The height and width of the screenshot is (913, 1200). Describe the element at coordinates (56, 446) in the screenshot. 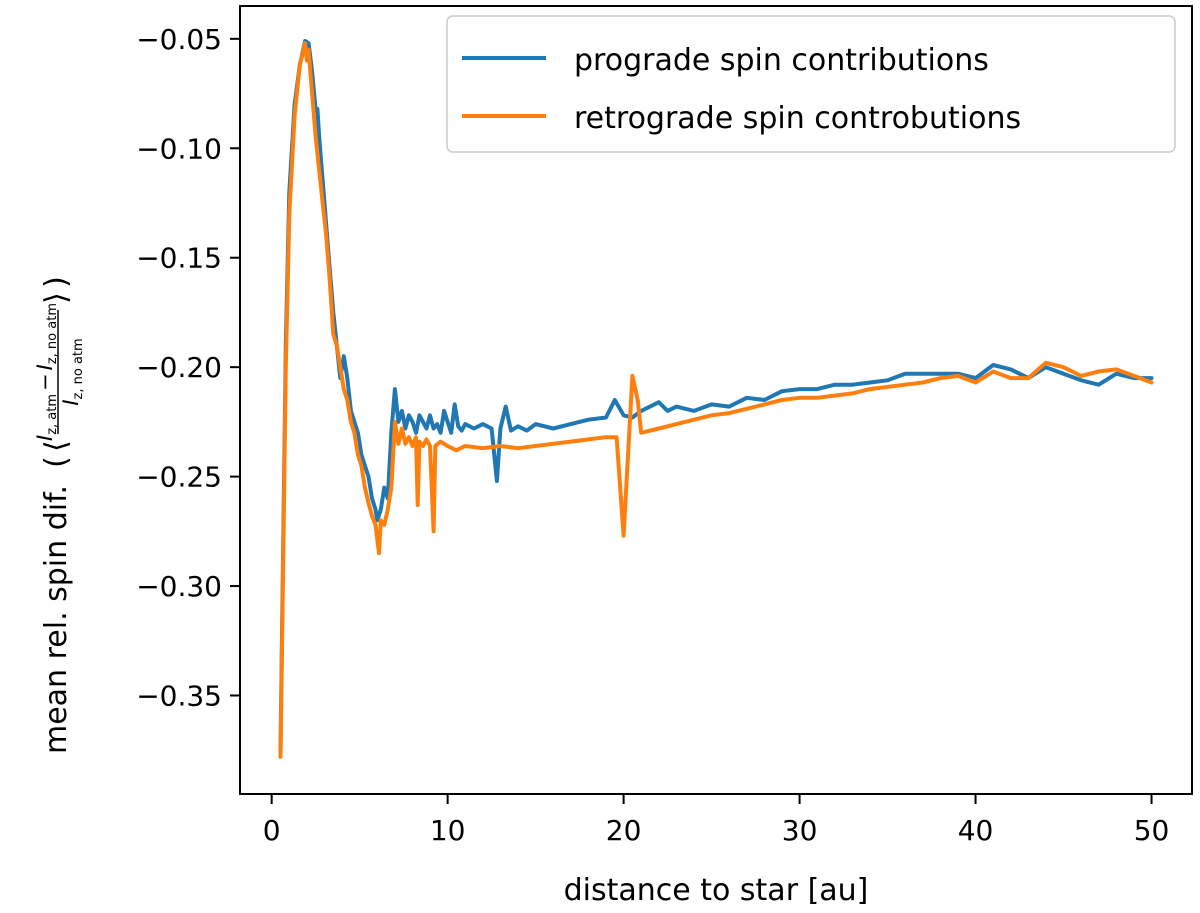

I see `y-axis-label-bracket-open: ⟨` at that location.